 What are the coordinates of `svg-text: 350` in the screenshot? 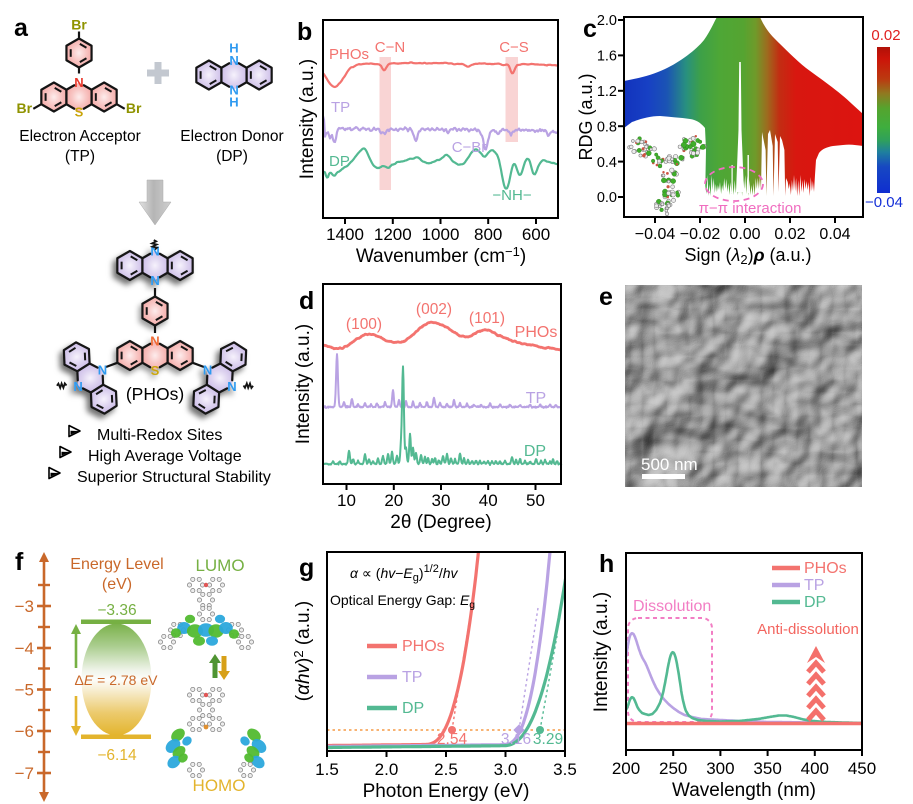 It's located at (767, 768).